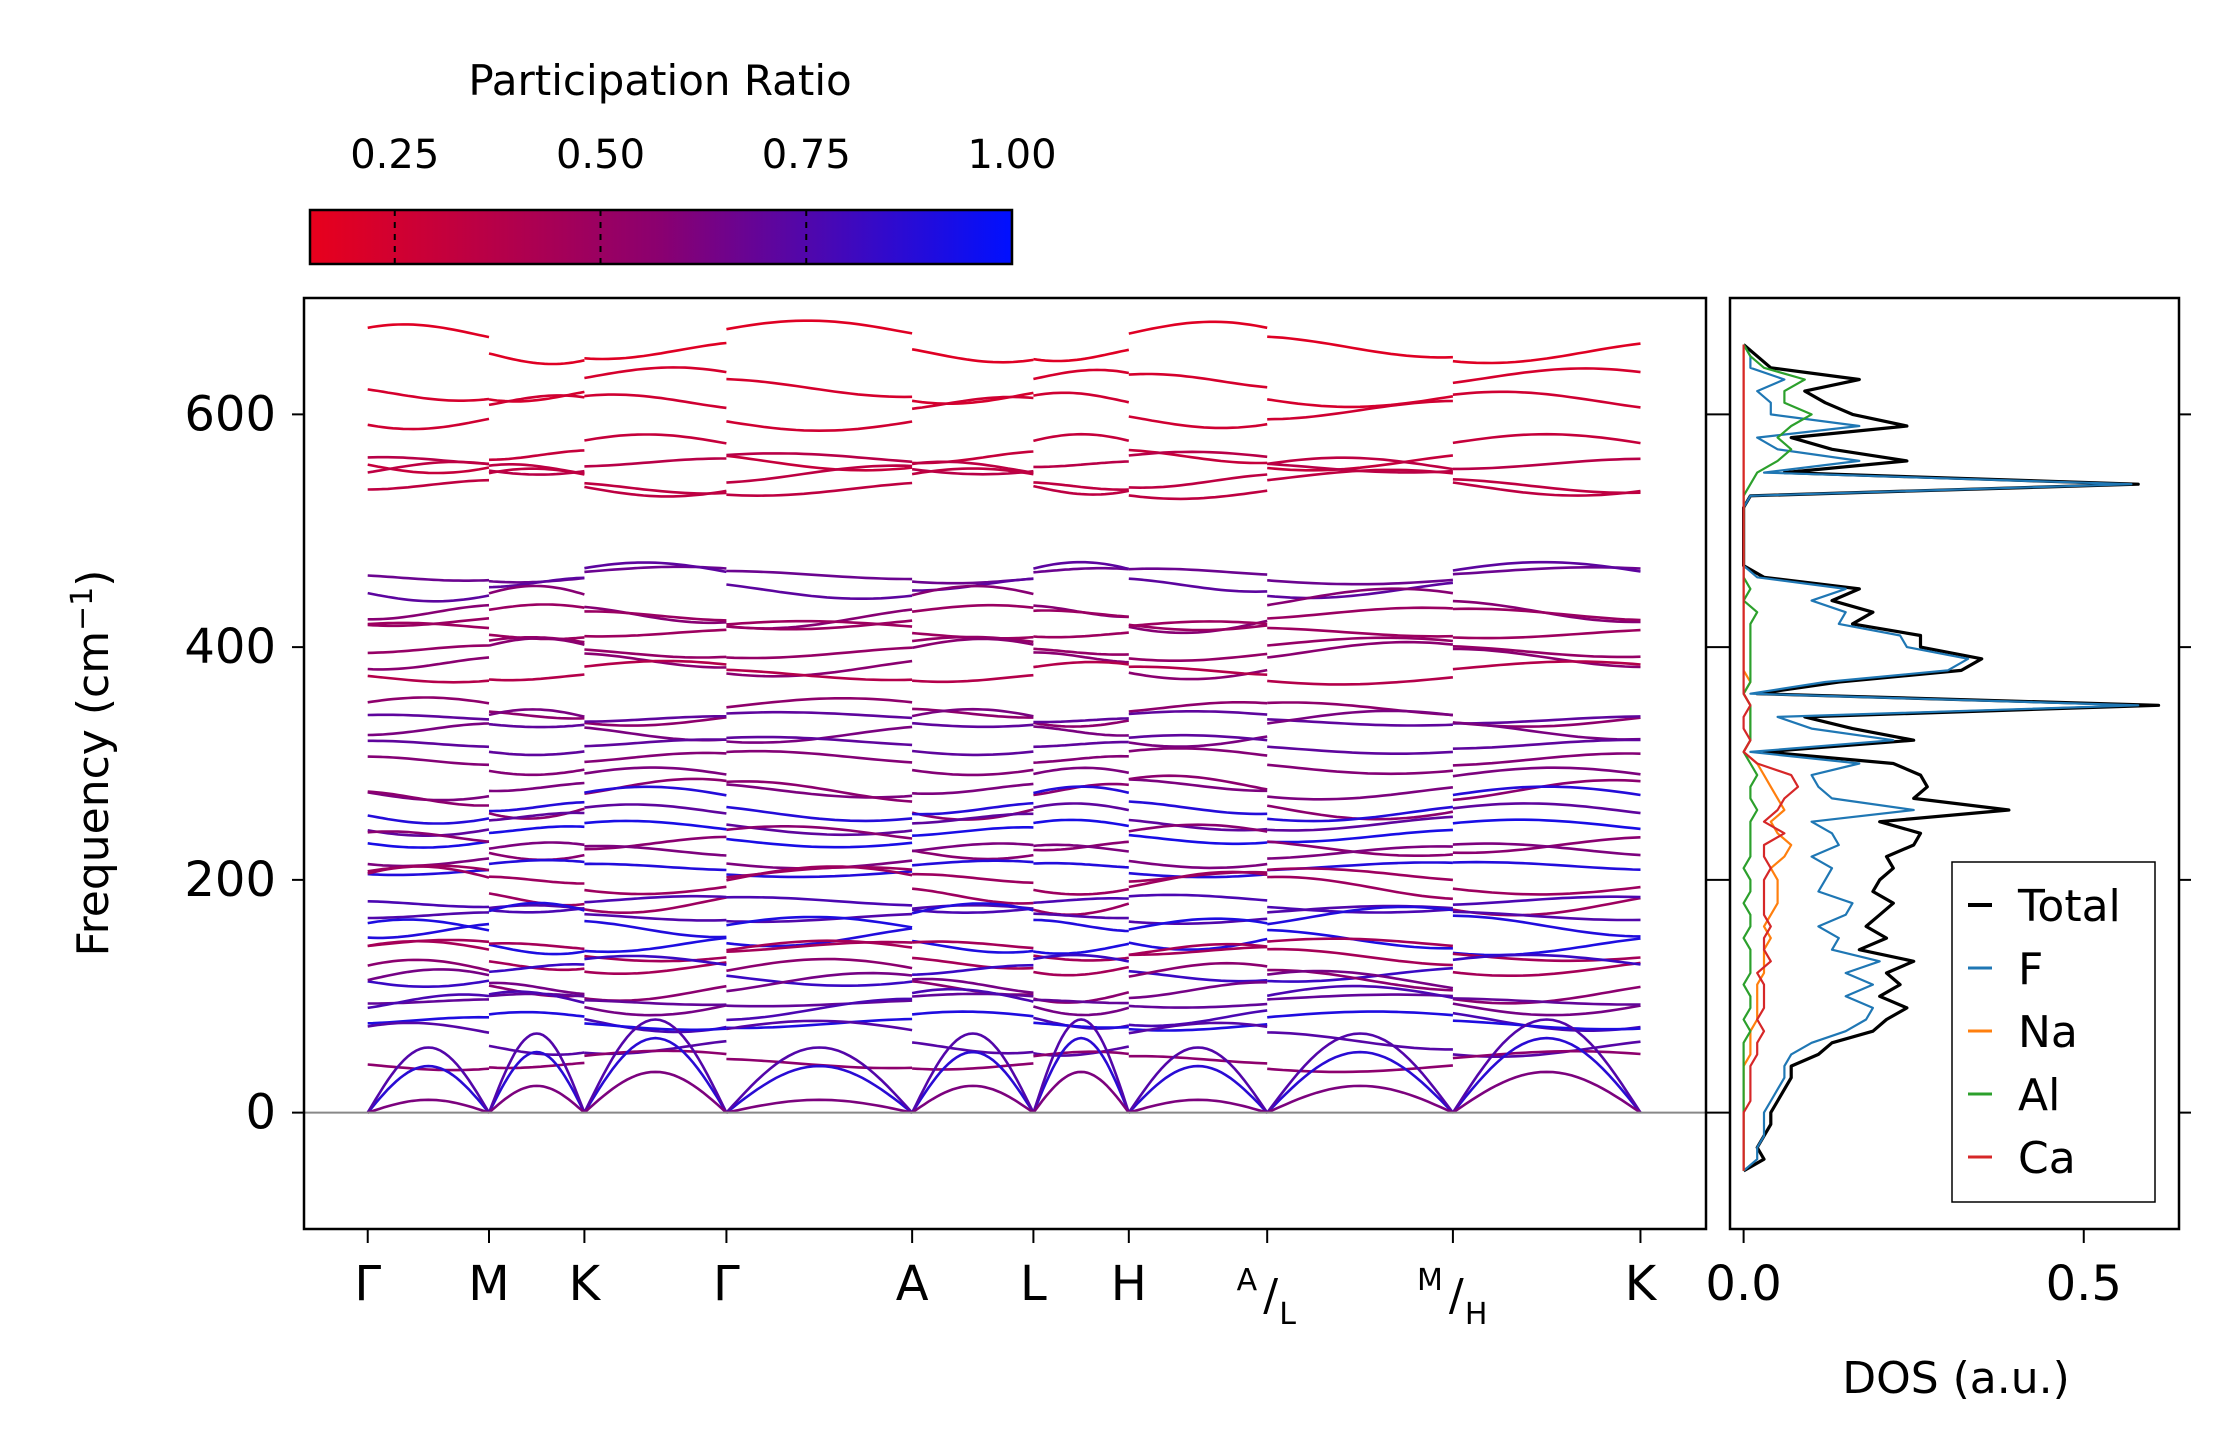 The height and width of the screenshot is (1455, 2222). What do you see at coordinates (1954, 763) in the screenshot?
I see `dos-axes-frame` at bounding box center [1954, 763].